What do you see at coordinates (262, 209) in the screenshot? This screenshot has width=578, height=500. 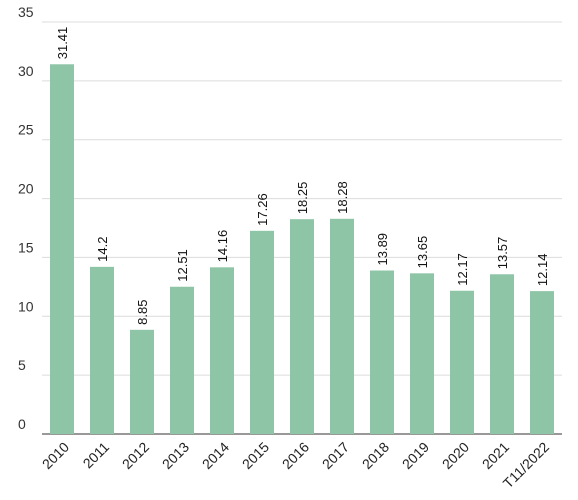 I see `data-label: 17.26` at bounding box center [262, 209].